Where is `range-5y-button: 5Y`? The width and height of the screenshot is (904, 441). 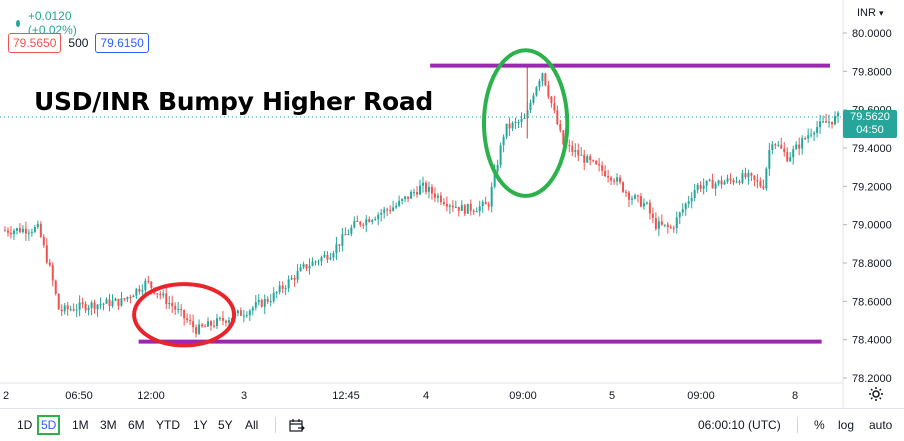
range-5y-button: 5Y is located at coordinates (225, 425).